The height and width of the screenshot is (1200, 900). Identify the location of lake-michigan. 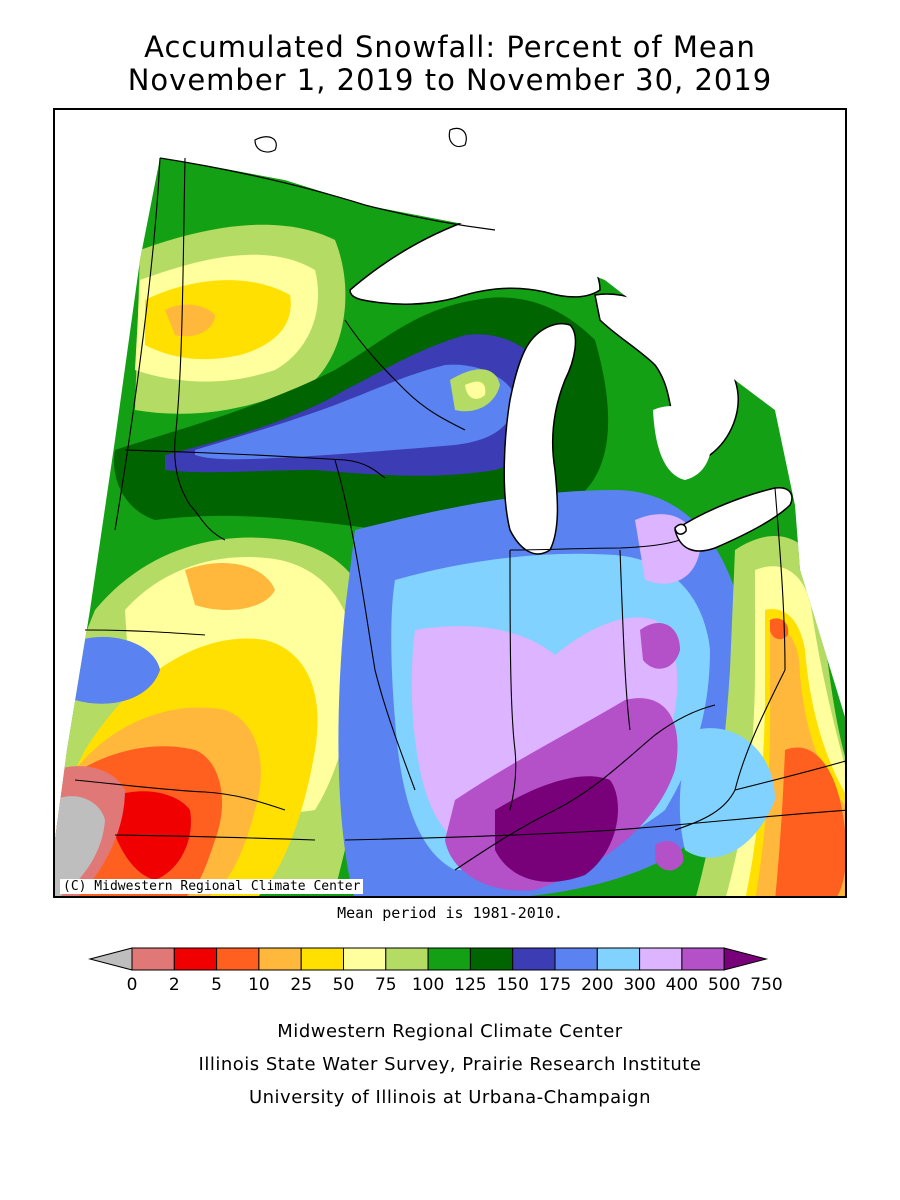
(540, 439).